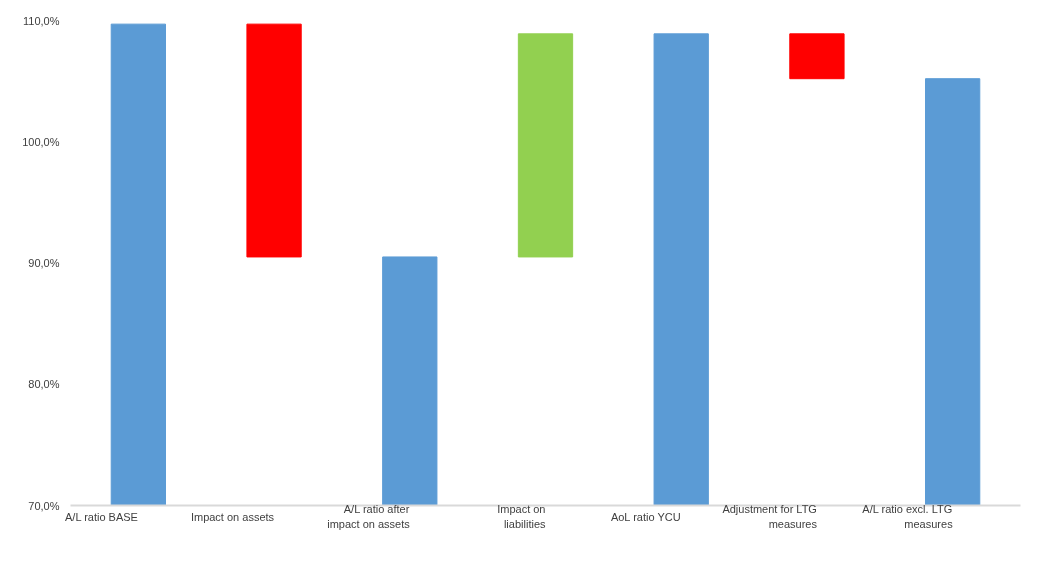  What do you see at coordinates (41, 20) in the screenshot?
I see `y-tick-label: 110,0%` at bounding box center [41, 20].